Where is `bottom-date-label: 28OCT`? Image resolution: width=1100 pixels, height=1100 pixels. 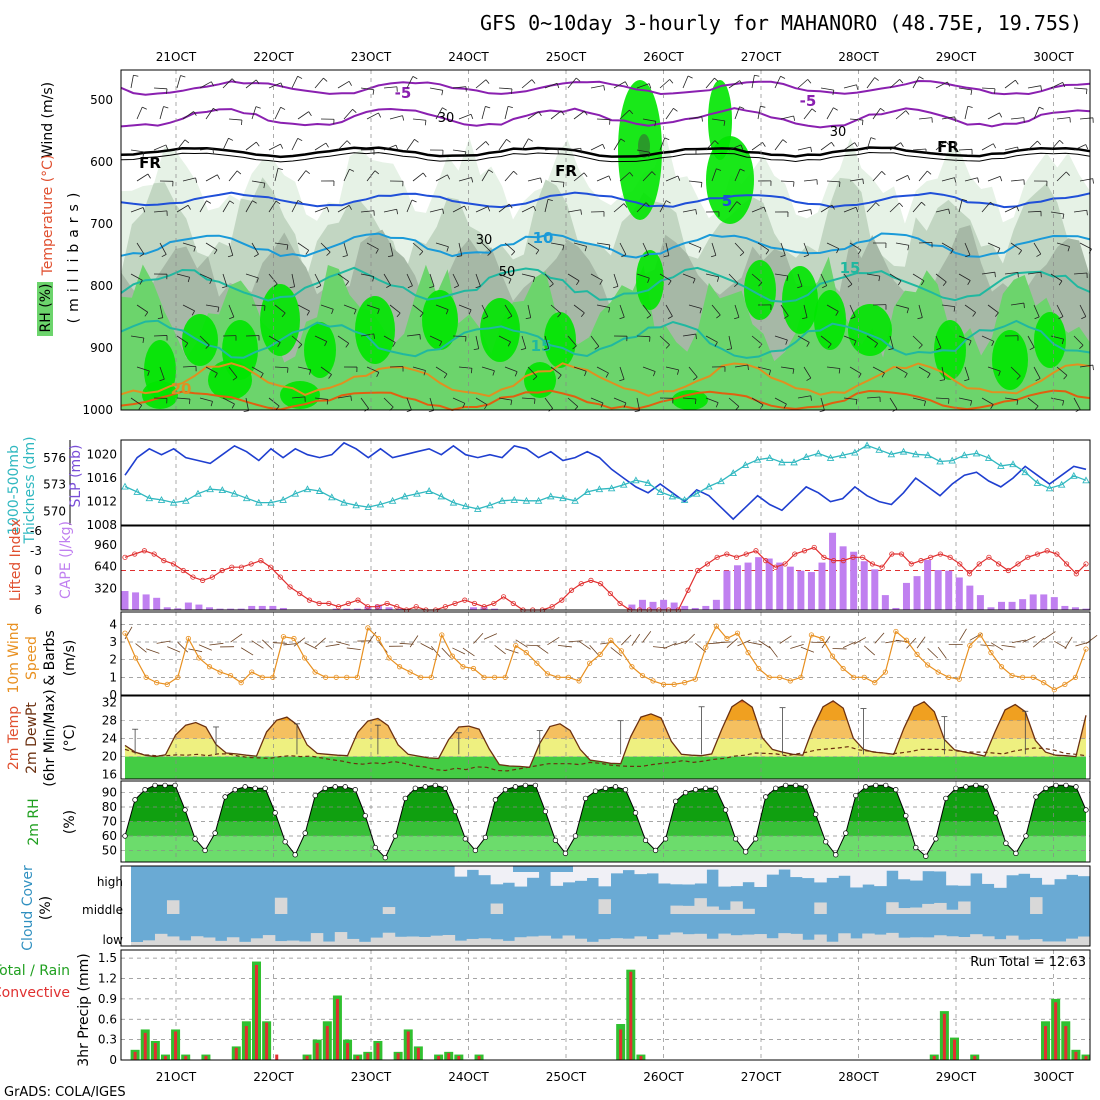 bottom-date-label: 28OCT is located at coordinates (858, 1077).